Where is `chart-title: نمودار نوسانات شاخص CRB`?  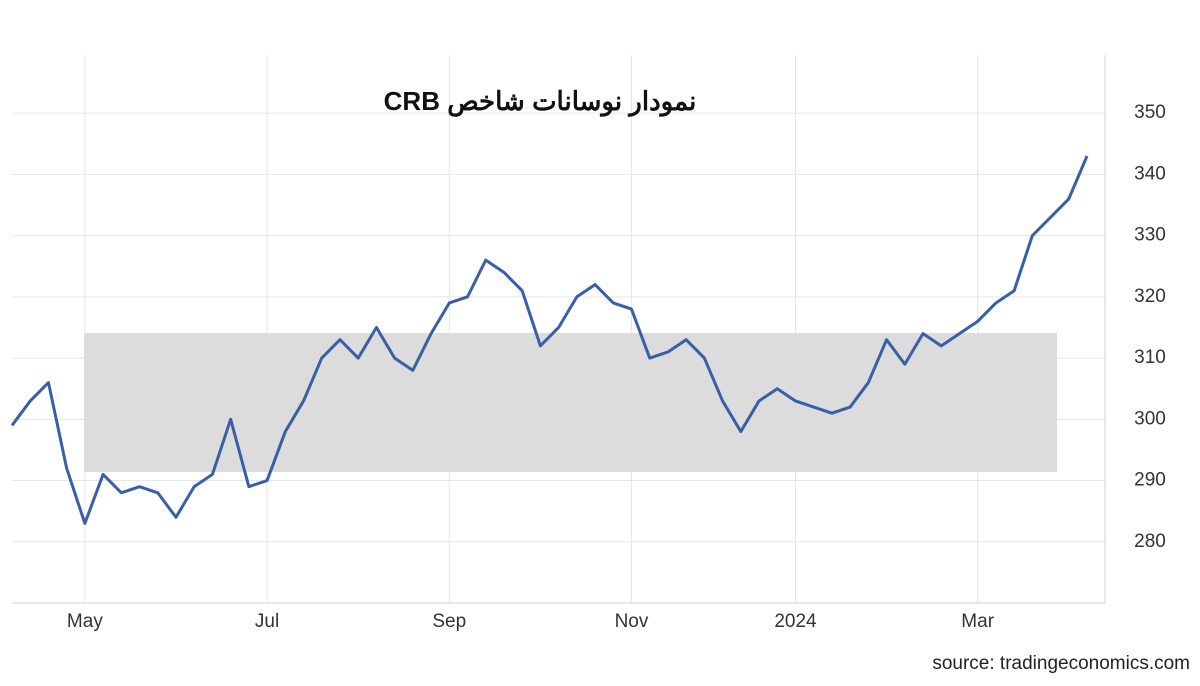 chart-title: نمودار نوسانات شاخص CRB is located at coordinates (540, 101).